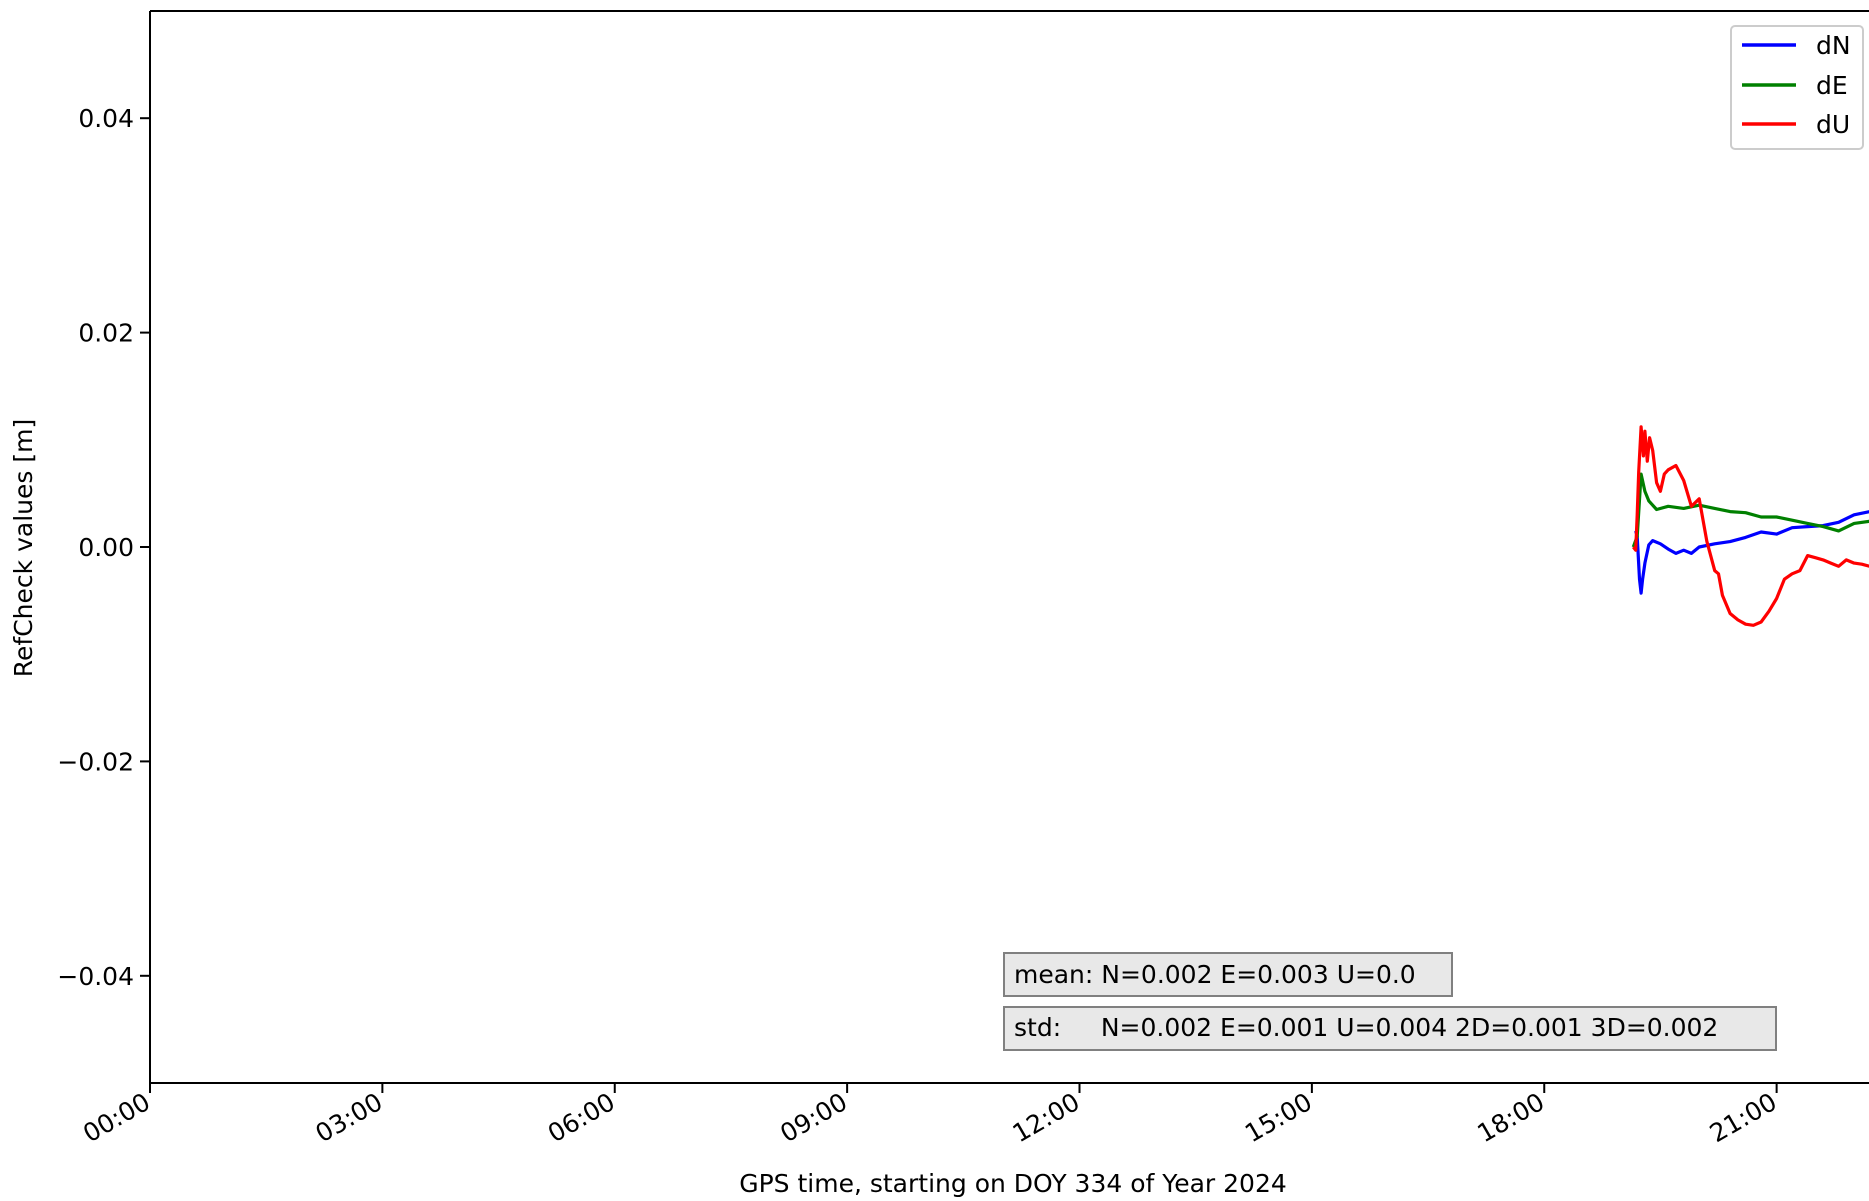  What do you see at coordinates (1833, 45) in the screenshot?
I see `legend-label-dN: dN` at bounding box center [1833, 45].